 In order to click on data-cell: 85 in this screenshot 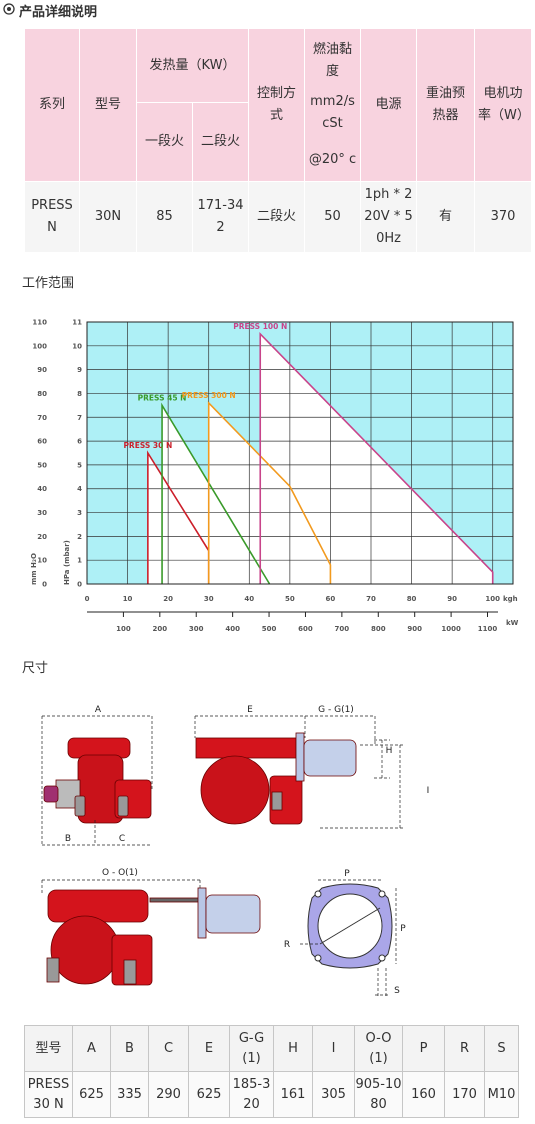, I will do `click(164, 217)`.